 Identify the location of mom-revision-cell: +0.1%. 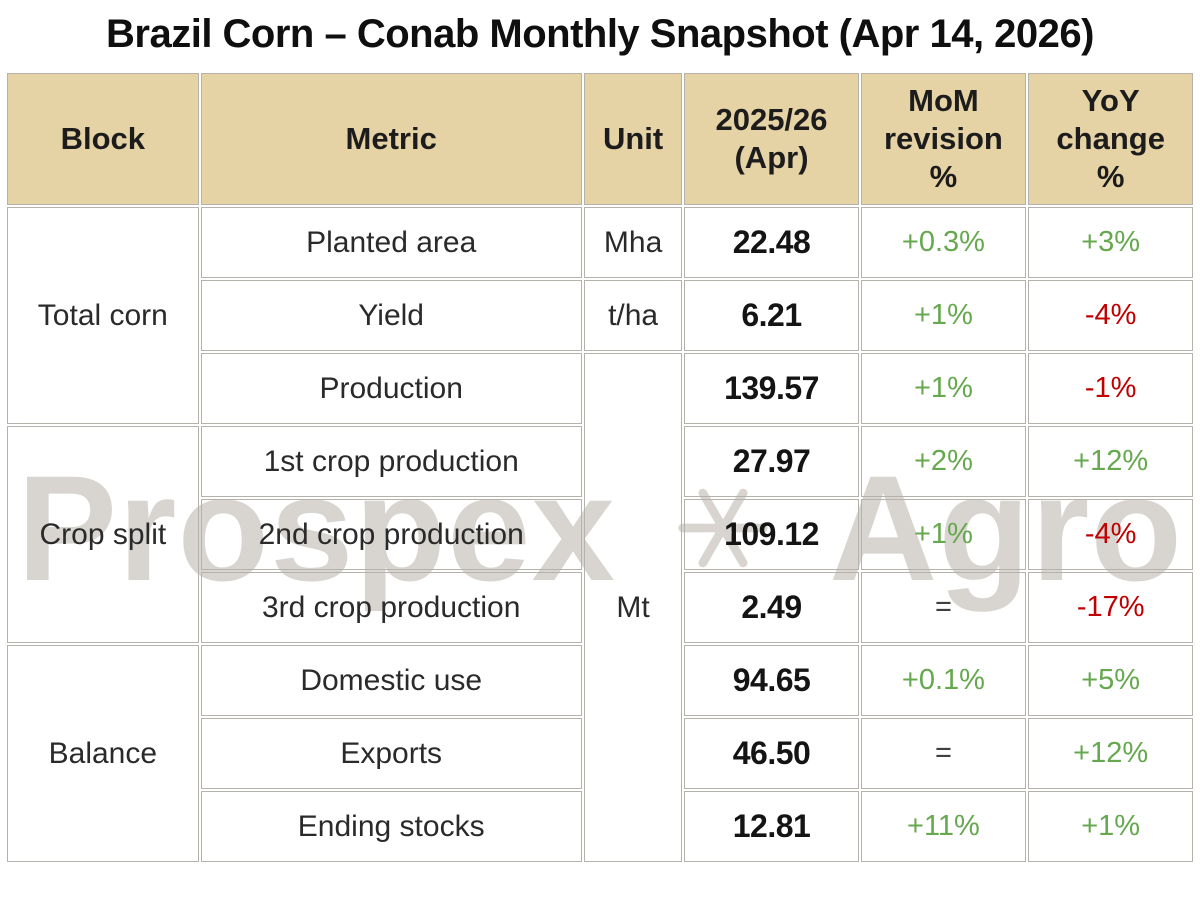
(943, 680).